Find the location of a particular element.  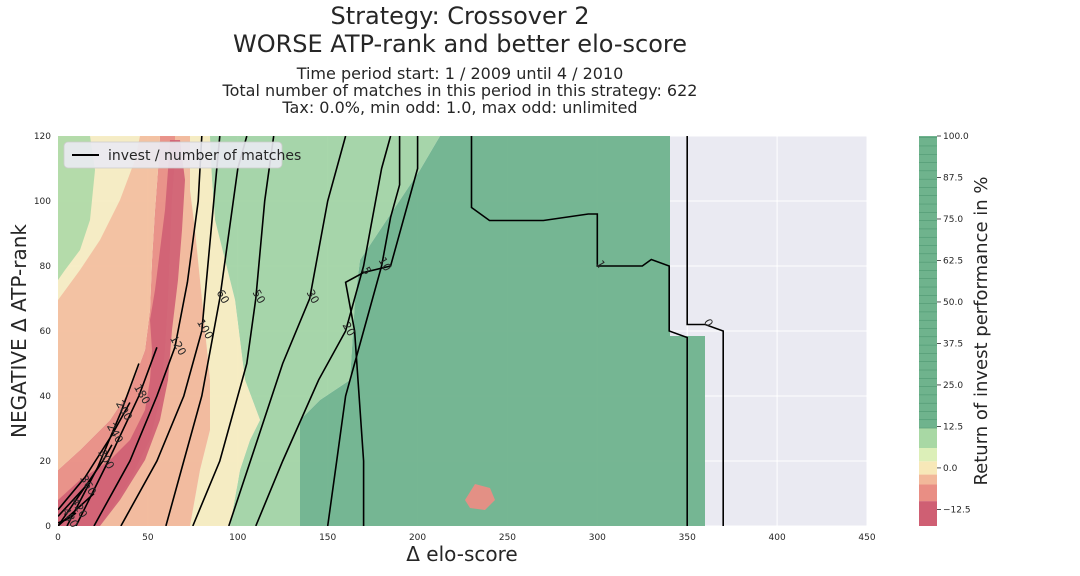

x-tick-label: 350 is located at coordinates (687, 538).